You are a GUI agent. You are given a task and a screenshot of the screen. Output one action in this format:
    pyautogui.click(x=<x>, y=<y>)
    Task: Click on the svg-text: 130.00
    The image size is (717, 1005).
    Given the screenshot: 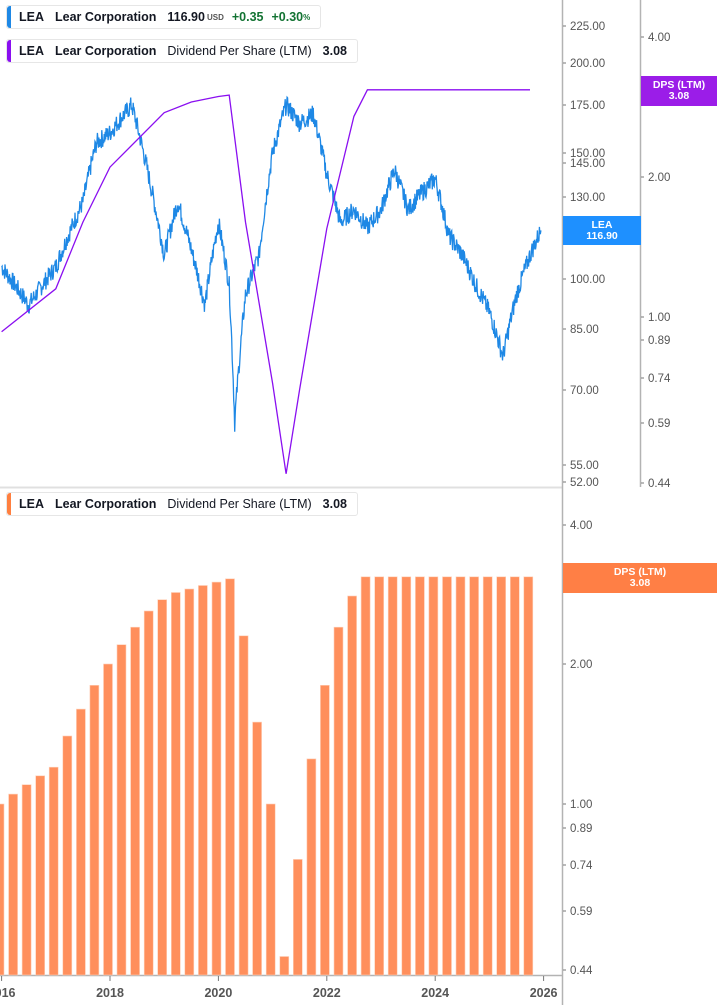 What is the action you would take?
    pyautogui.click(x=587, y=198)
    